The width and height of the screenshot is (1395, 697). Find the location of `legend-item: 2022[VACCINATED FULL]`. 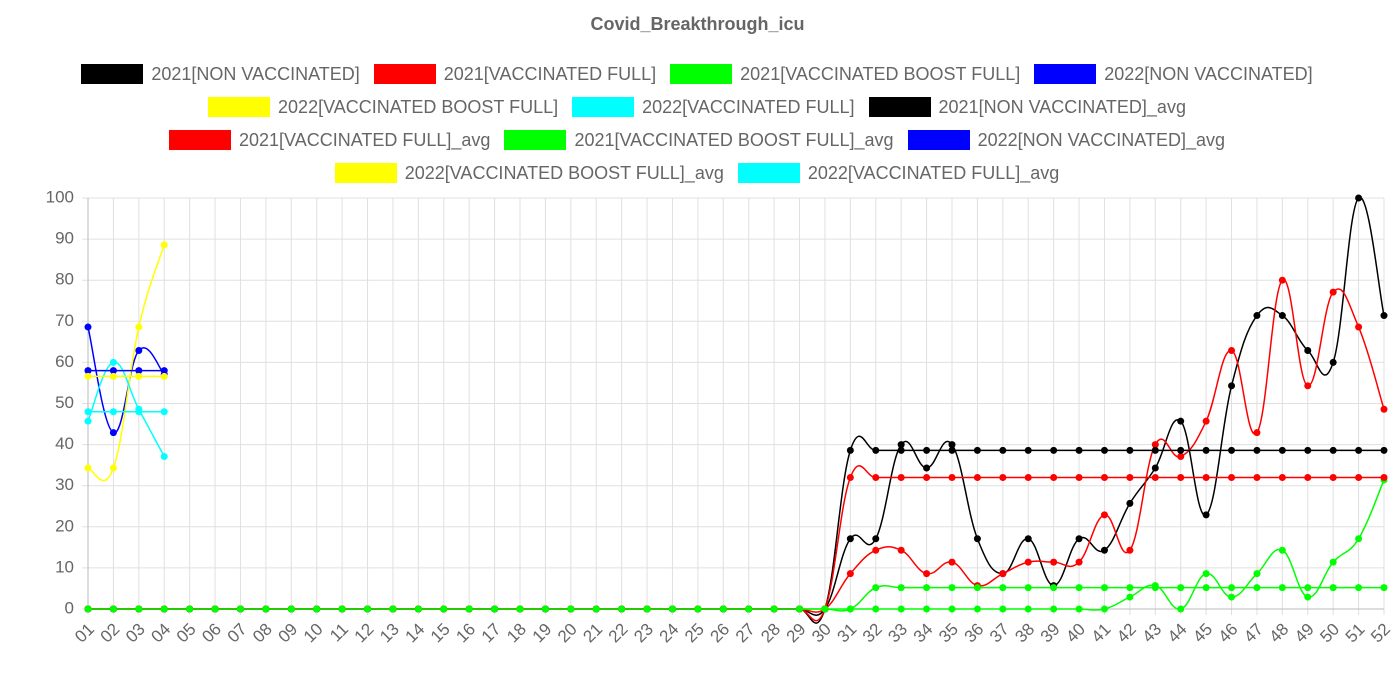

legend-item: 2022[VACCINATED FULL] is located at coordinates (713, 107).